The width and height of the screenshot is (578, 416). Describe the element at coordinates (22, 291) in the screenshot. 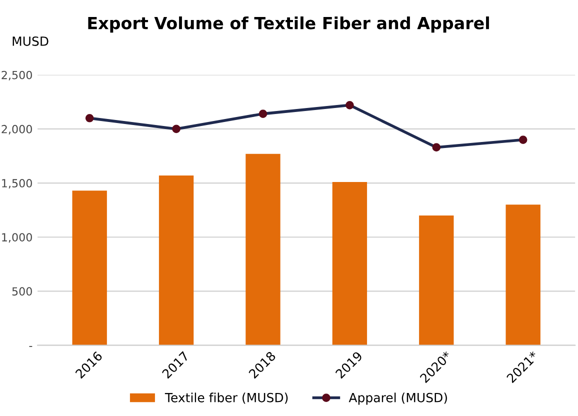

I see `y-tick-label: 500` at that location.